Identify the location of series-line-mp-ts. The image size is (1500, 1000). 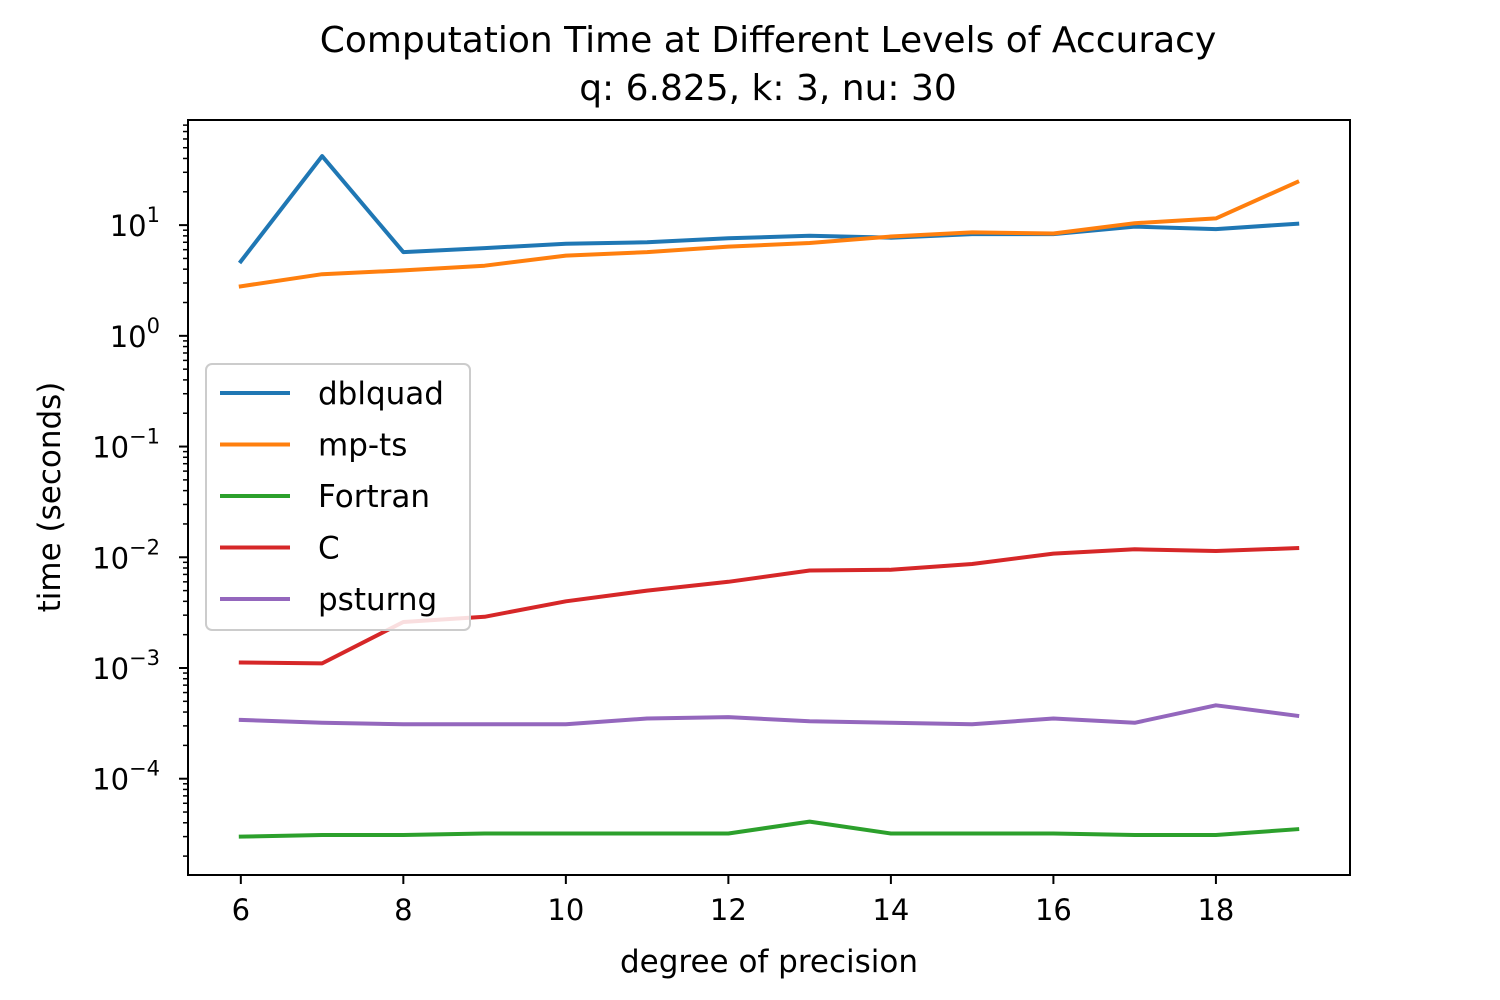
(769, 234).